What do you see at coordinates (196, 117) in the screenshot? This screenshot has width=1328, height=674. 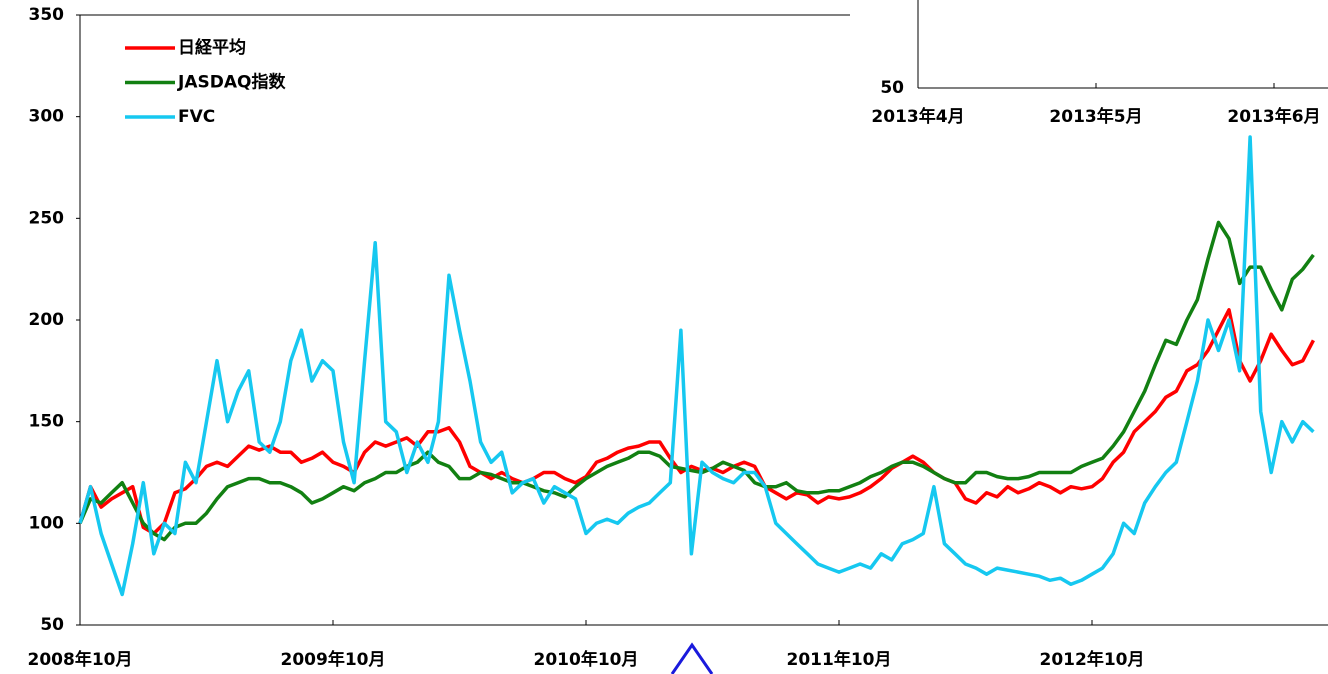 I see `legend-label: FVC` at bounding box center [196, 117].